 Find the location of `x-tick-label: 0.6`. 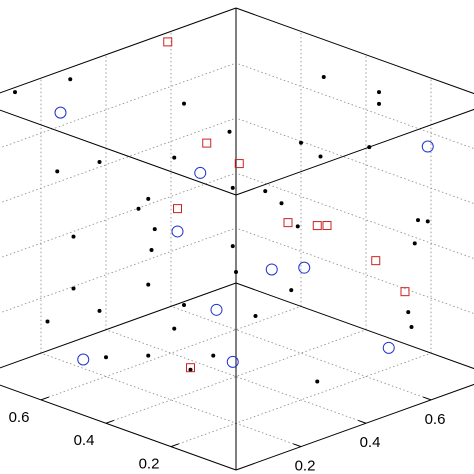

x-tick-label: 0.6 is located at coordinates (435, 419).